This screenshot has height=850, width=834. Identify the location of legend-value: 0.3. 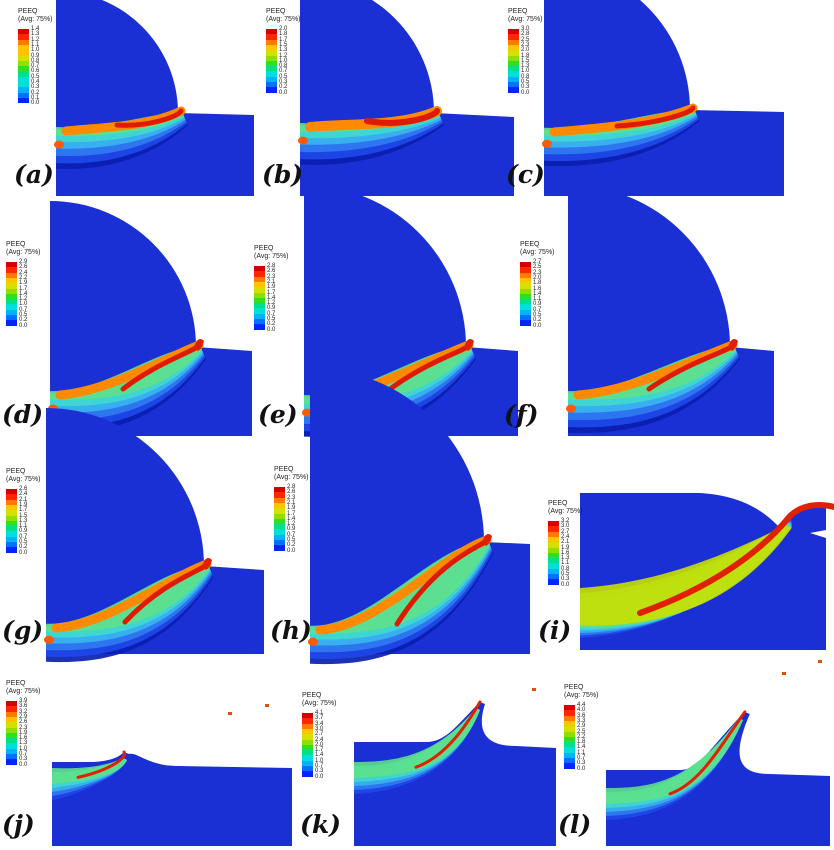
(283, 82).